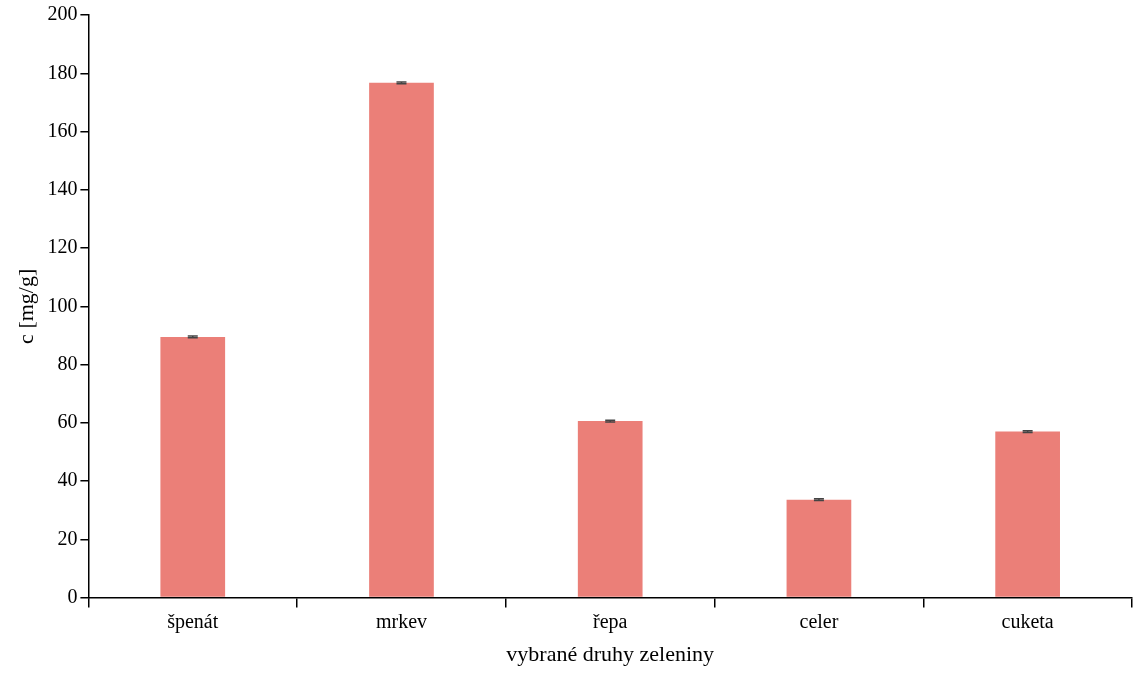 This screenshot has width=1134, height=678. What do you see at coordinates (193, 621) in the screenshot?
I see `x-tick-label: špenát` at bounding box center [193, 621].